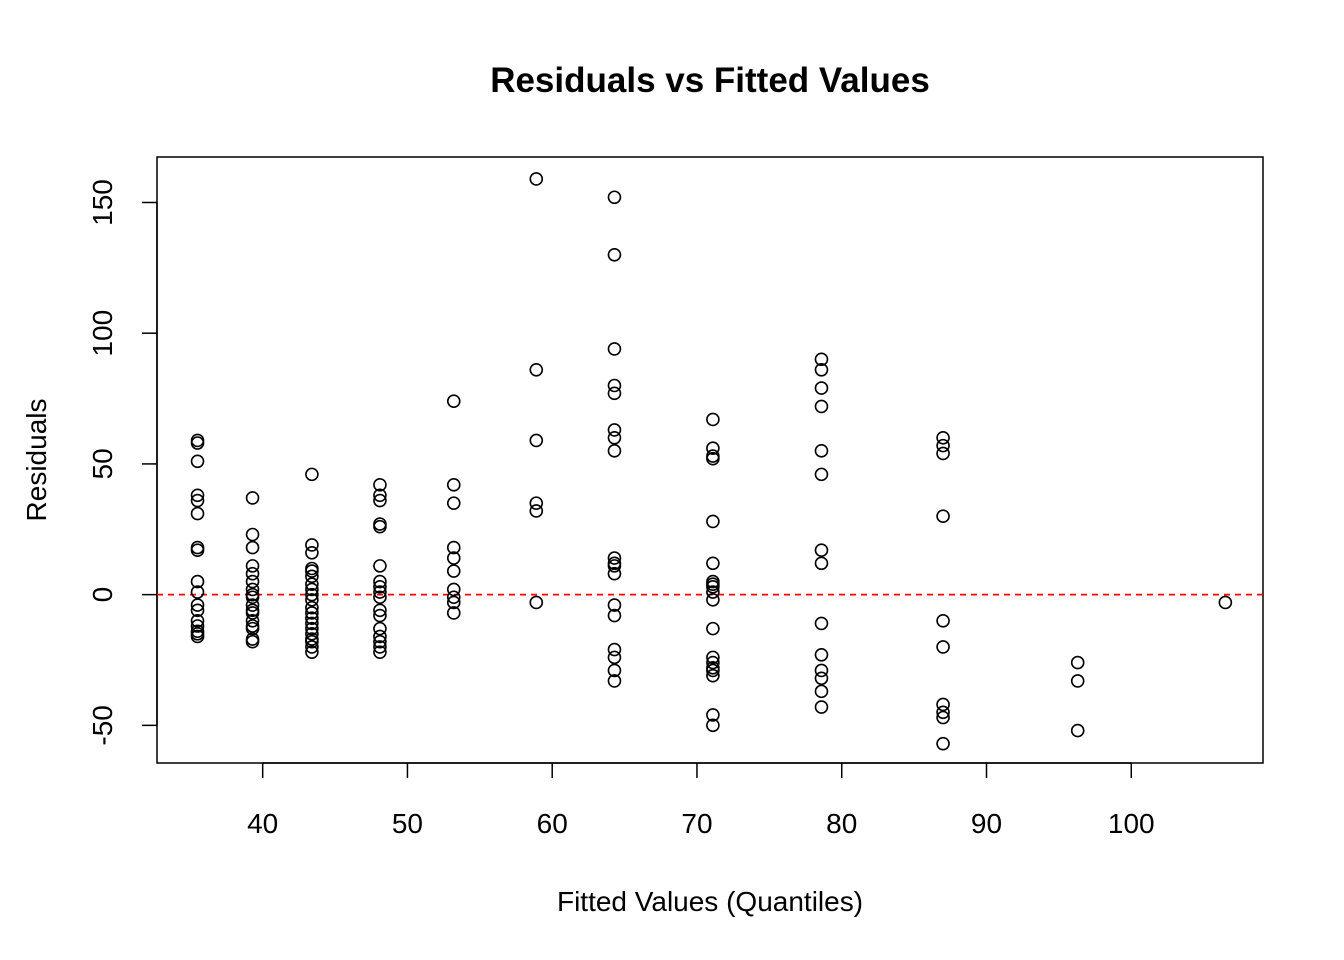 The width and height of the screenshot is (1344, 960). What do you see at coordinates (102, 202) in the screenshot?
I see `y-tick-label: 150` at bounding box center [102, 202].